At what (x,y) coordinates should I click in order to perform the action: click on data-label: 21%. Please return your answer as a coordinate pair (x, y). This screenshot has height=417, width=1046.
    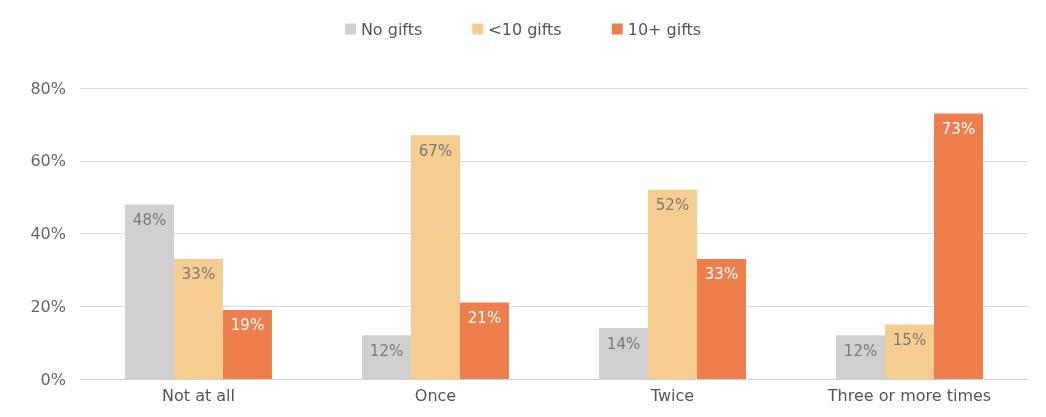
    Looking at the image, I should click on (484, 318).